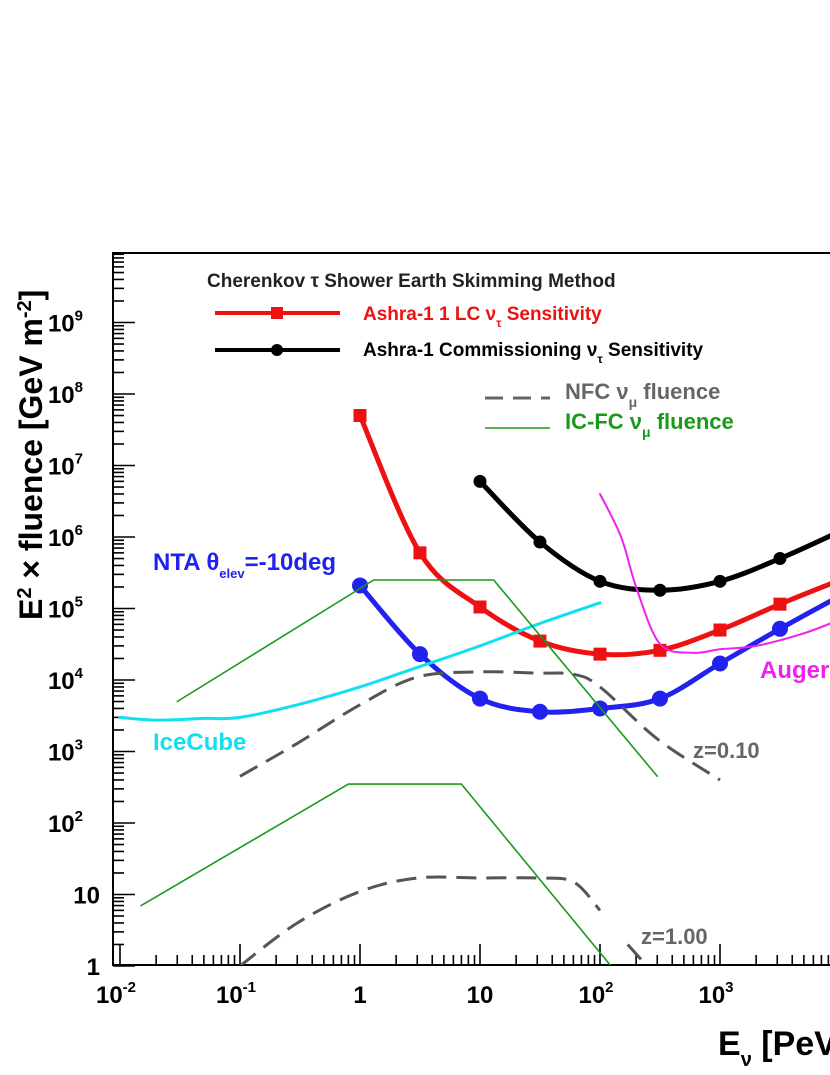 Image resolution: width=830 pixels, height=1075 pixels. What do you see at coordinates (86, 896) in the screenshot?
I see `y-tick-label: 10` at bounding box center [86, 896].